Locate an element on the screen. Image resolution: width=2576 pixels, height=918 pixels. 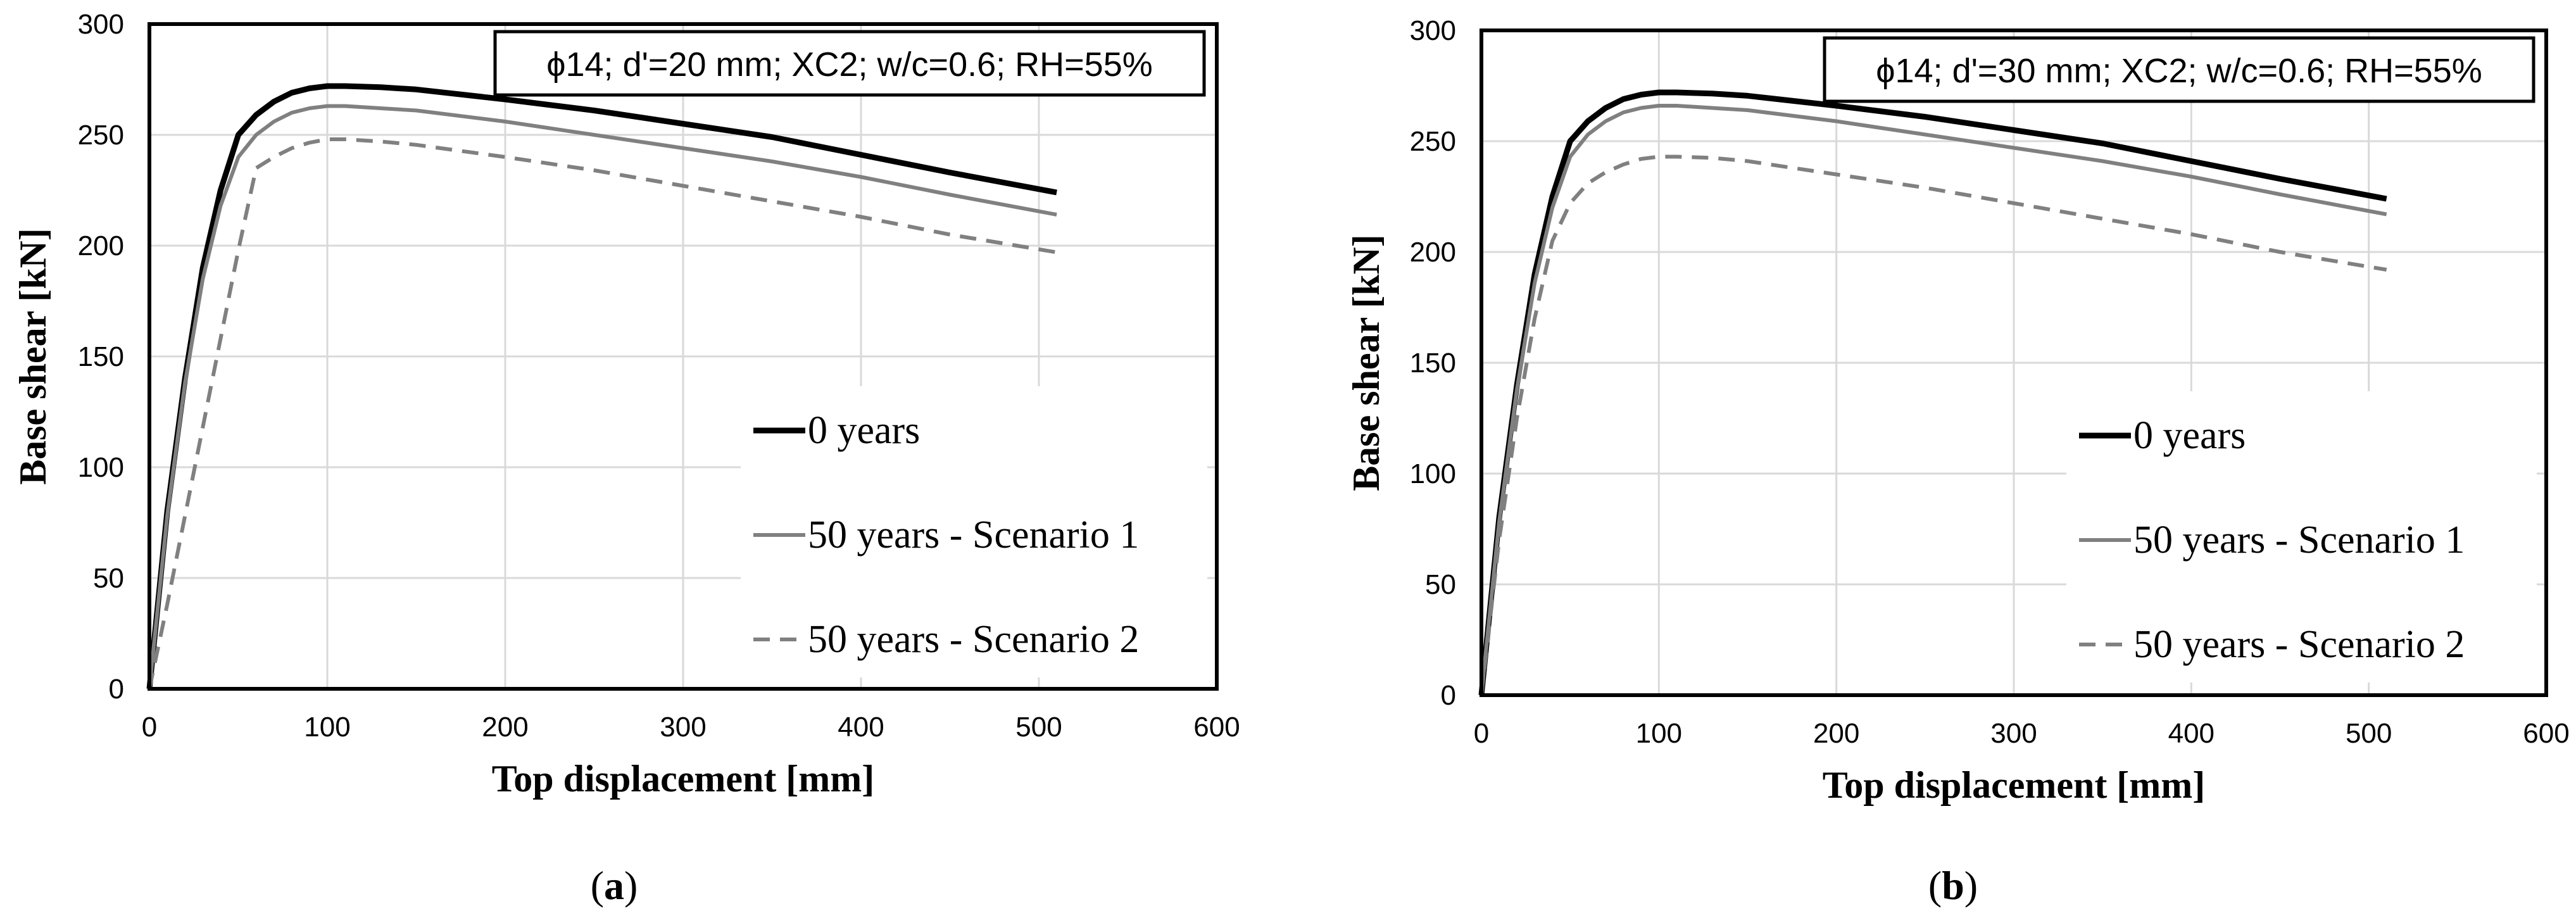
caption-letter: a is located at coordinates (614, 885).